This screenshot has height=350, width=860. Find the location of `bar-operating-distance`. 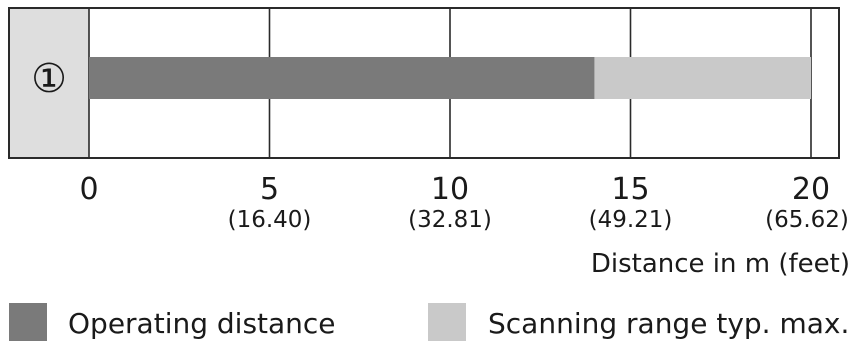

bar-operating-distance is located at coordinates (342, 78).